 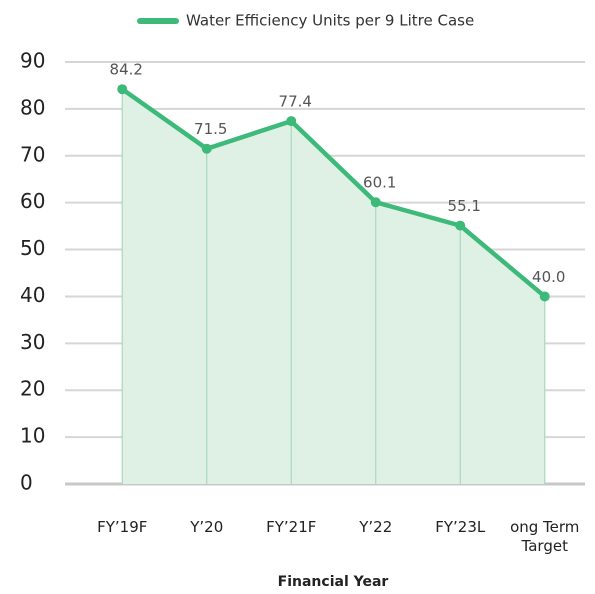 What do you see at coordinates (32, 342) in the screenshot?
I see `y-tick-label: 30` at bounding box center [32, 342].